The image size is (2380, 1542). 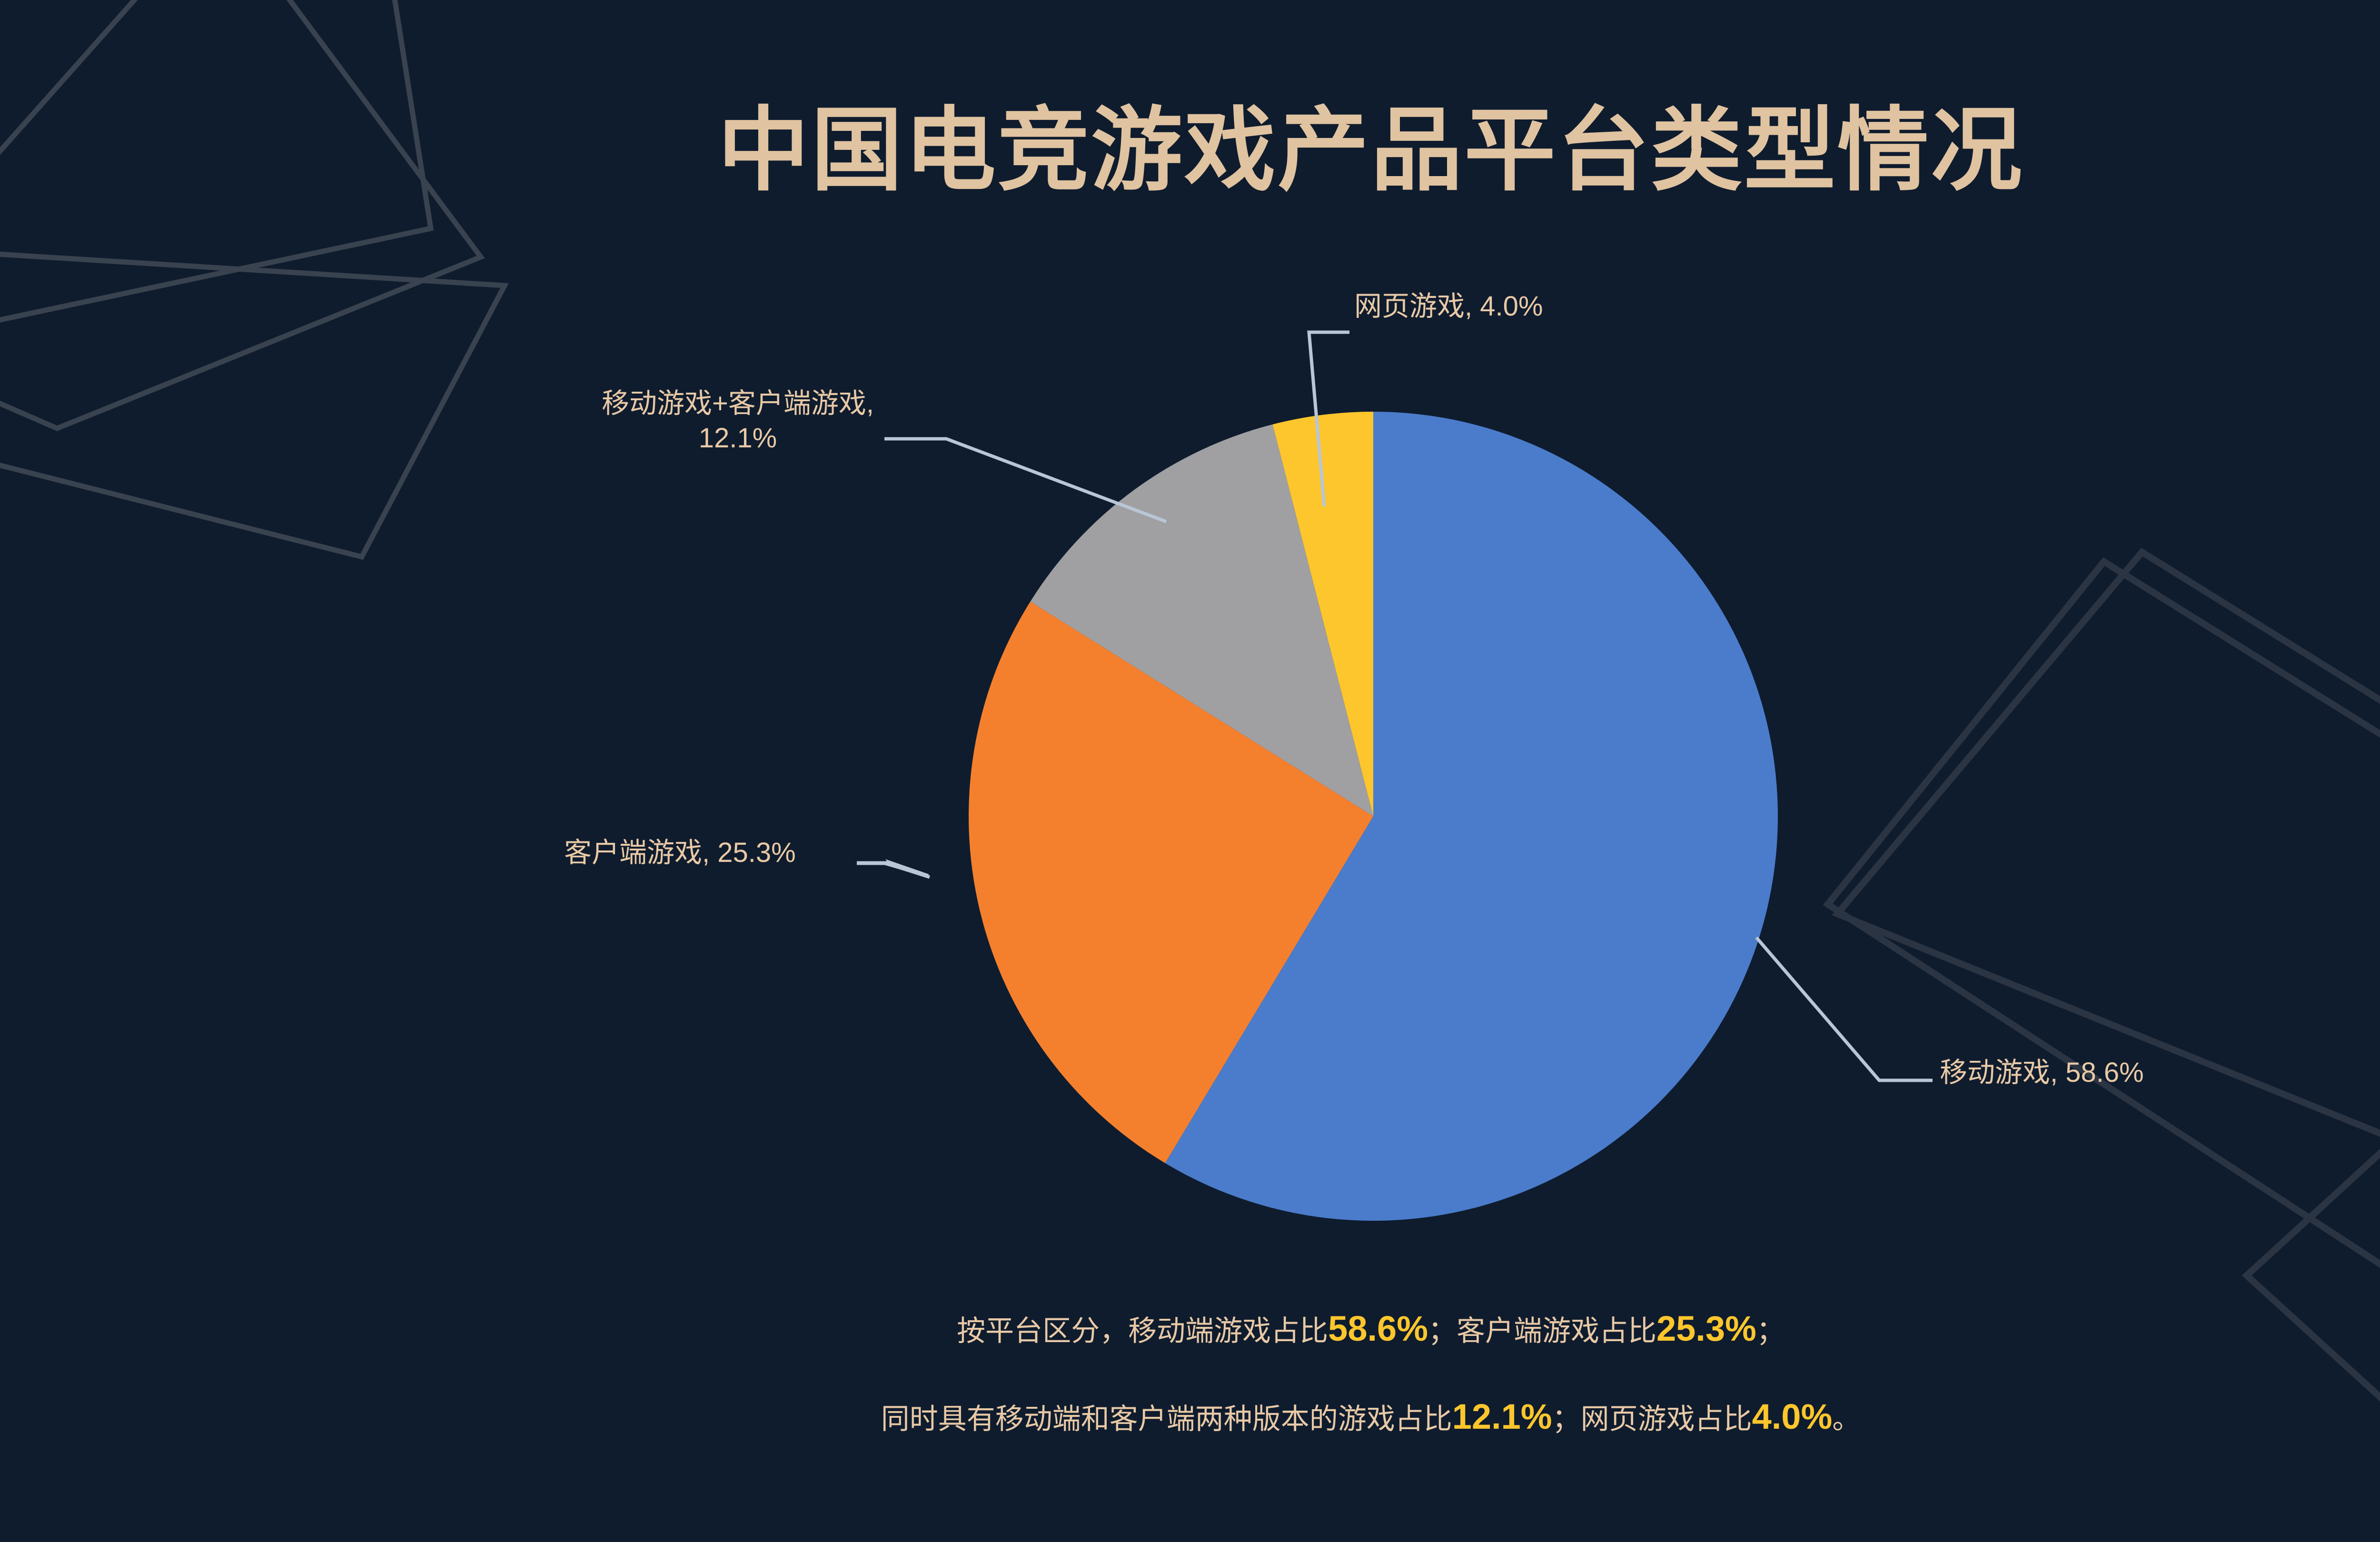 What do you see at coordinates (1792, 1416) in the screenshot?
I see `caption-l2-value-2: 4.0%` at bounding box center [1792, 1416].